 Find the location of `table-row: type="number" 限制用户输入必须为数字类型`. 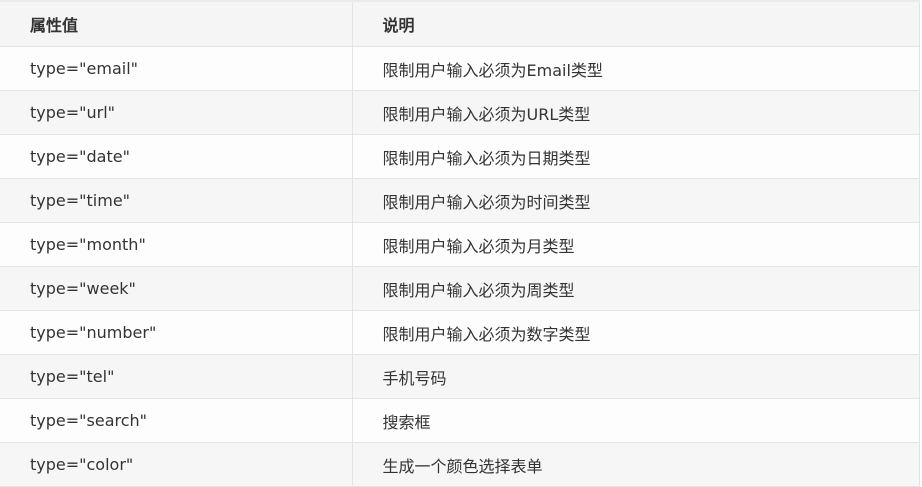

table-row: type="number" 限制用户输入必须为数字类型 is located at coordinates (460, 332).